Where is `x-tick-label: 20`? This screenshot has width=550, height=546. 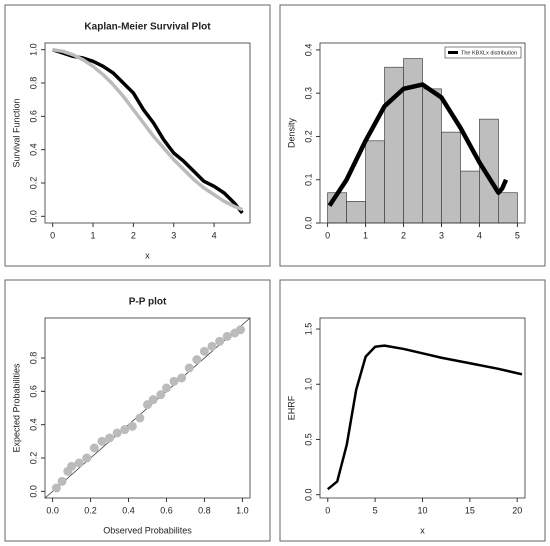 x-tick-label: 20 is located at coordinates (517, 510).